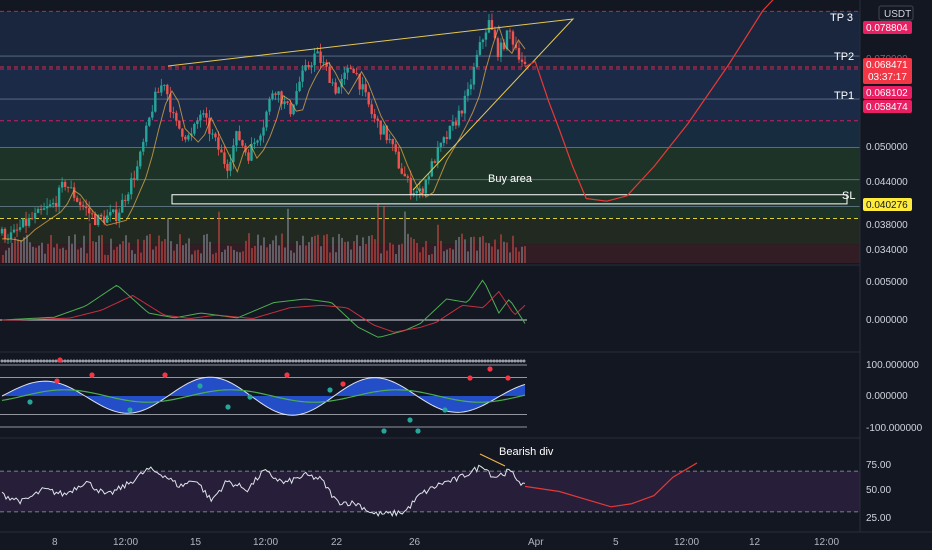  Describe the element at coordinates (887, 396) in the screenshot. I see `osc2-tick: 0.000000` at that location.